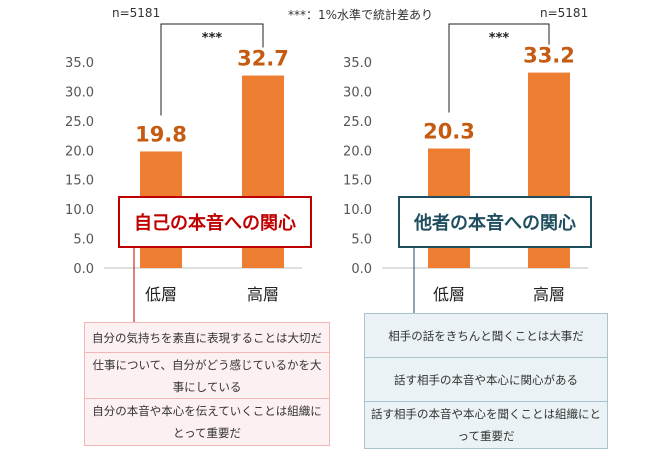 This screenshot has width=672, height=460. Describe the element at coordinates (212, 38) in the screenshot. I see `left-significance-marker: ***` at that location.